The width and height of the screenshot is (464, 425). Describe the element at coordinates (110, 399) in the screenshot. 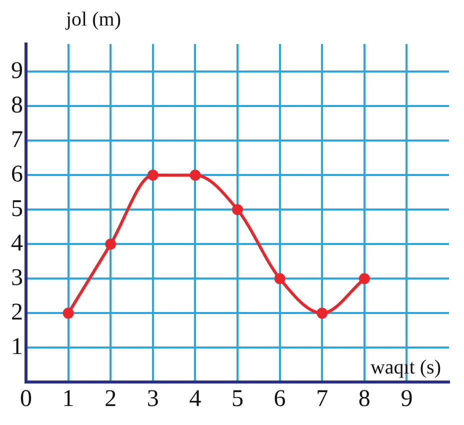

I see `x-tick-label: 2` at that location.